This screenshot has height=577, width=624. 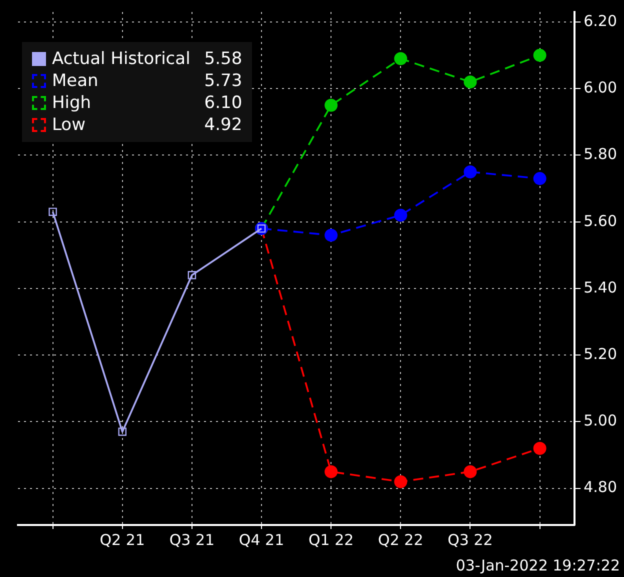 What do you see at coordinates (601, 421) in the screenshot?
I see `y-tick-label: 5.00` at bounding box center [601, 421].